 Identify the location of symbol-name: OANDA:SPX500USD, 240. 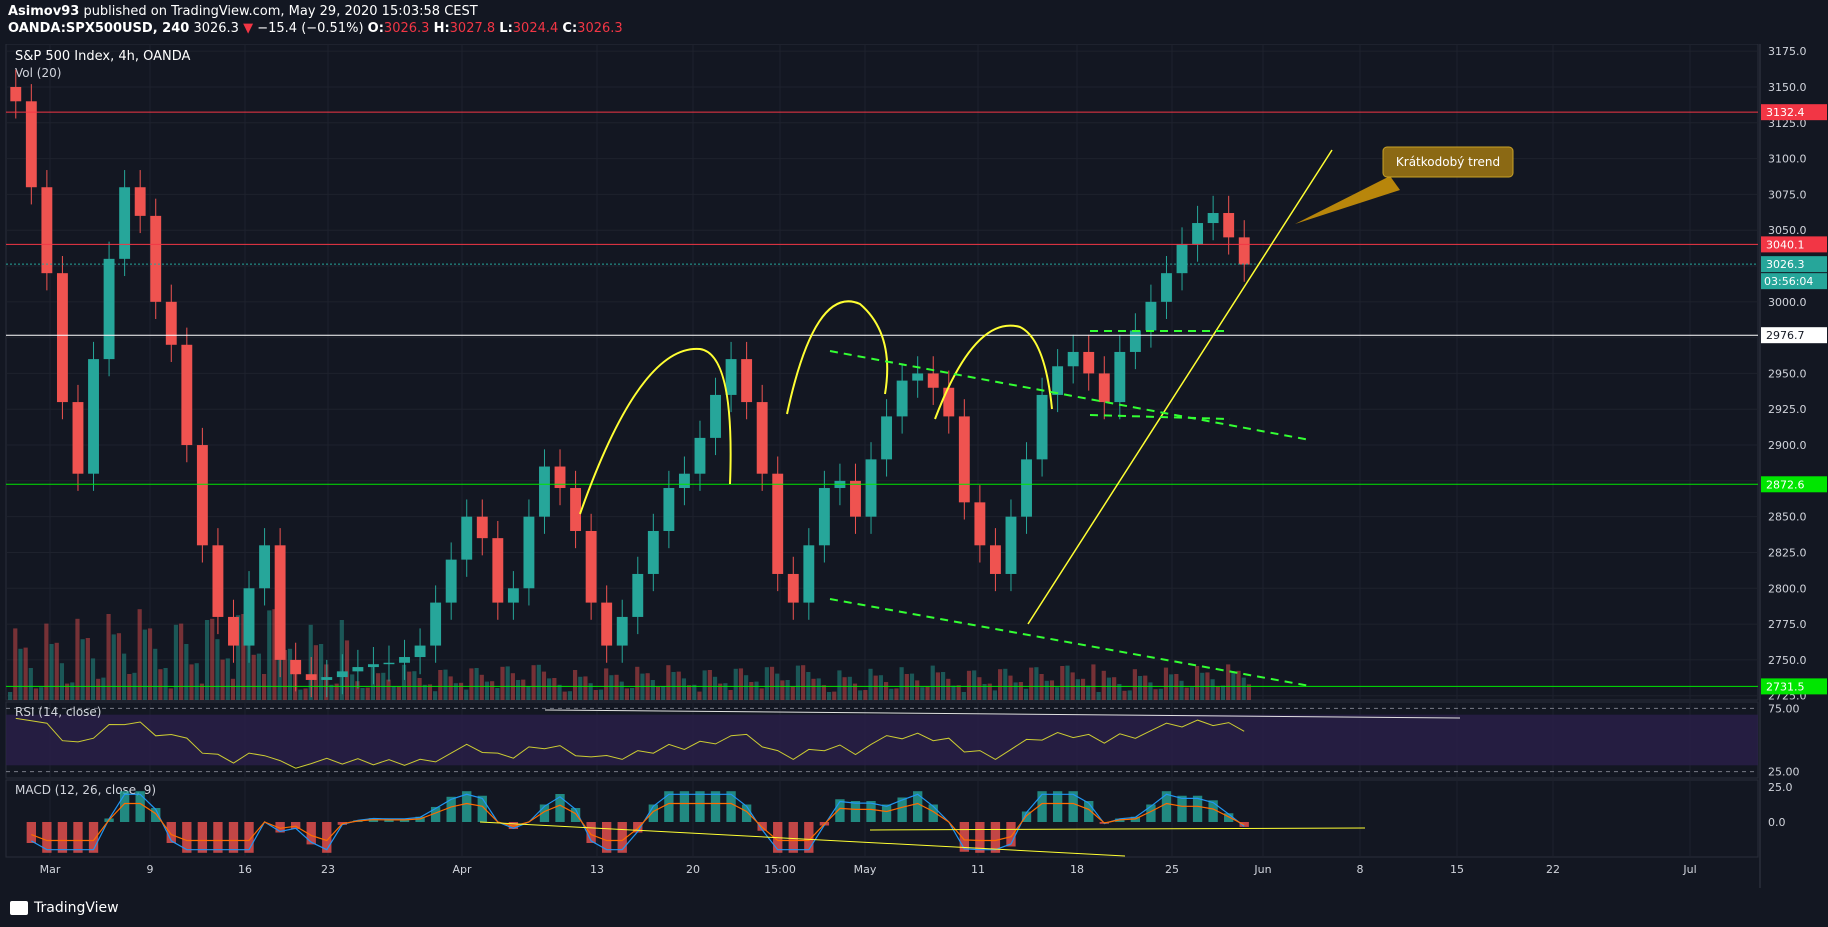
(99, 28).